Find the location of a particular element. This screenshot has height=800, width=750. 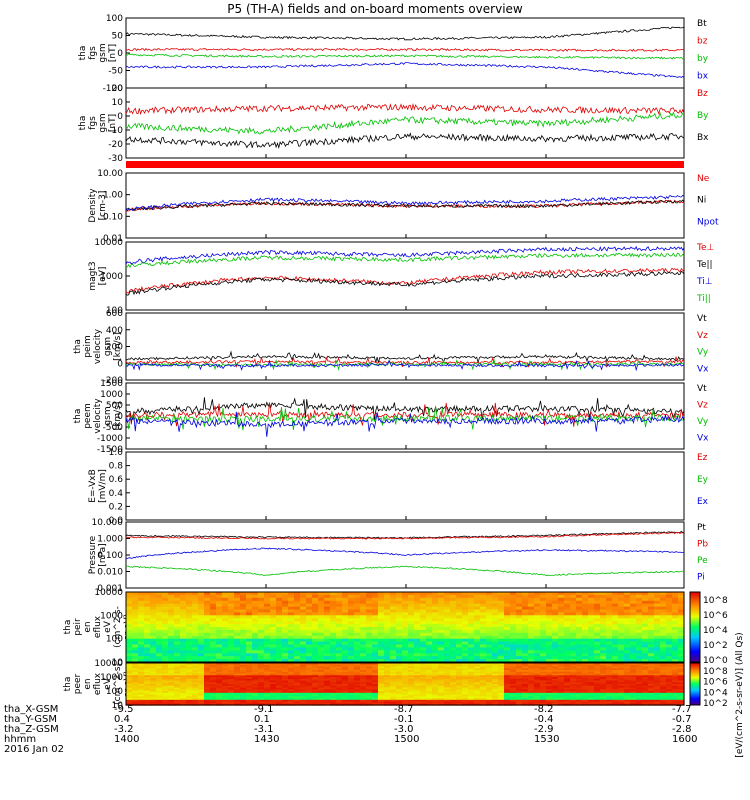

y-tick-label: 1000 is located at coordinates (111, 678).